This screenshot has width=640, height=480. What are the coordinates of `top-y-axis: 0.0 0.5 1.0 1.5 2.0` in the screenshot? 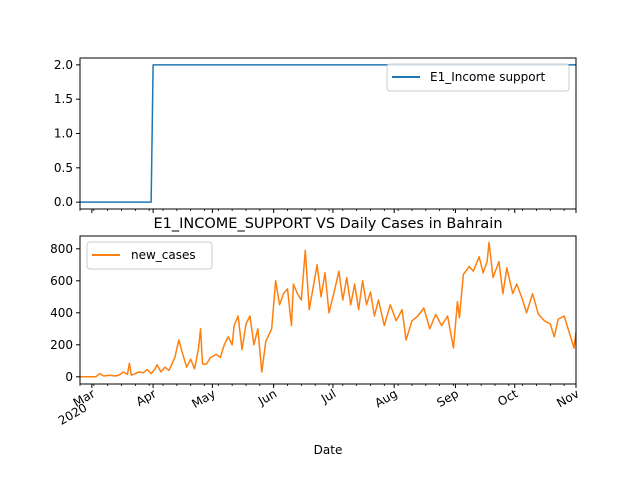 It's located at (67, 133).